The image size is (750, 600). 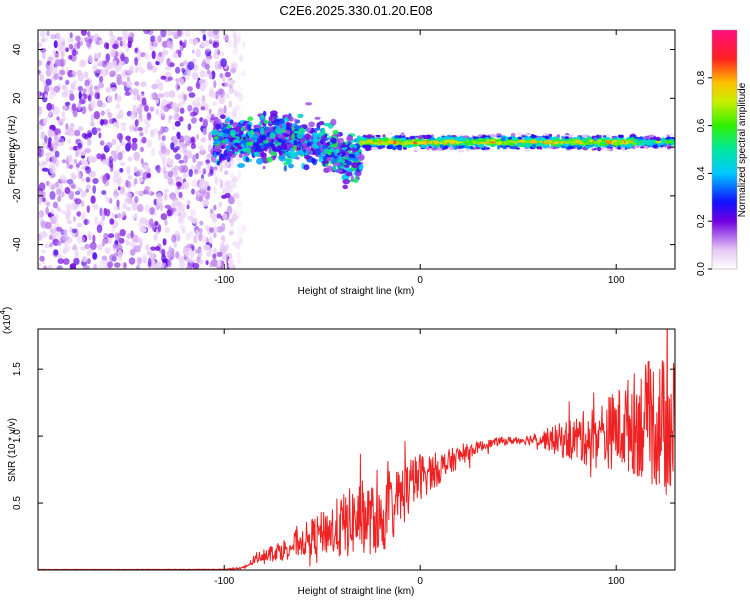 I want to click on spectrogram-xlabel: Height of straight line (km), so click(x=356, y=291).